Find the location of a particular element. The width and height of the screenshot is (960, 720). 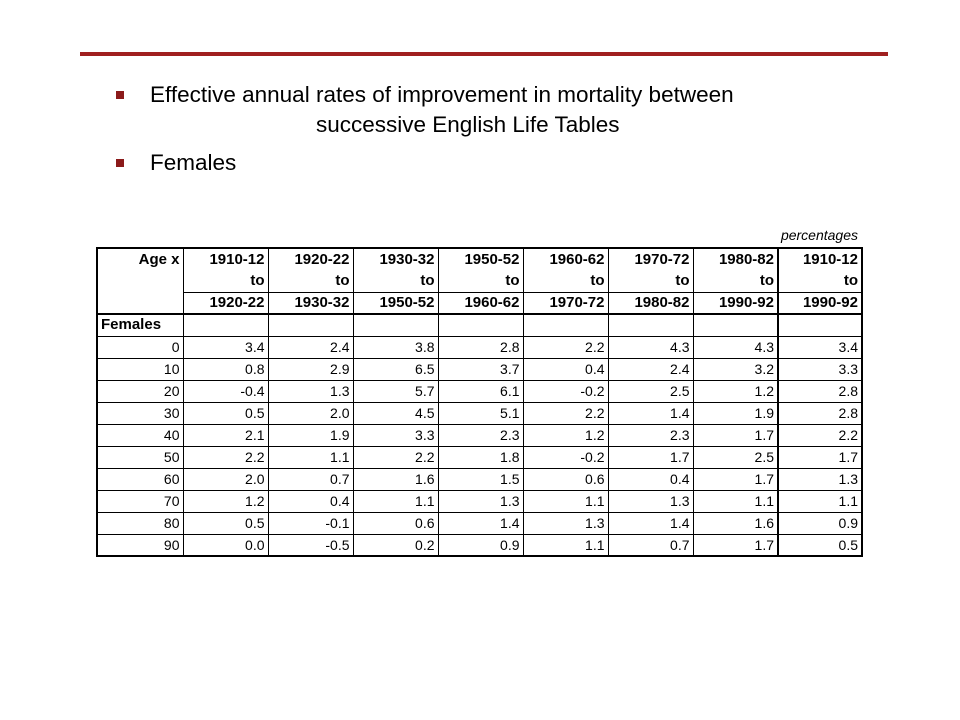

value-cell: 1.5 is located at coordinates (480, 479).